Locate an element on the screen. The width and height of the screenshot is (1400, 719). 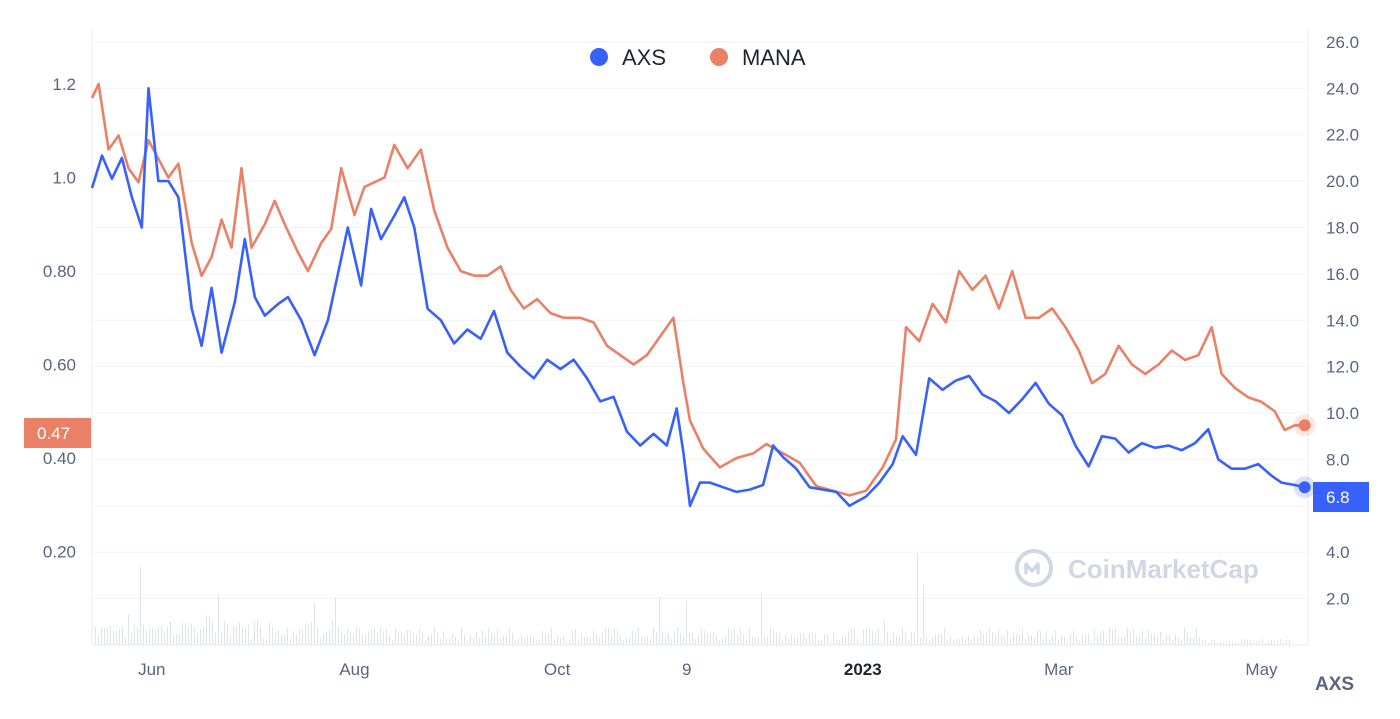
mana-current-value: 0.47 is located at coordinates (53, 433).